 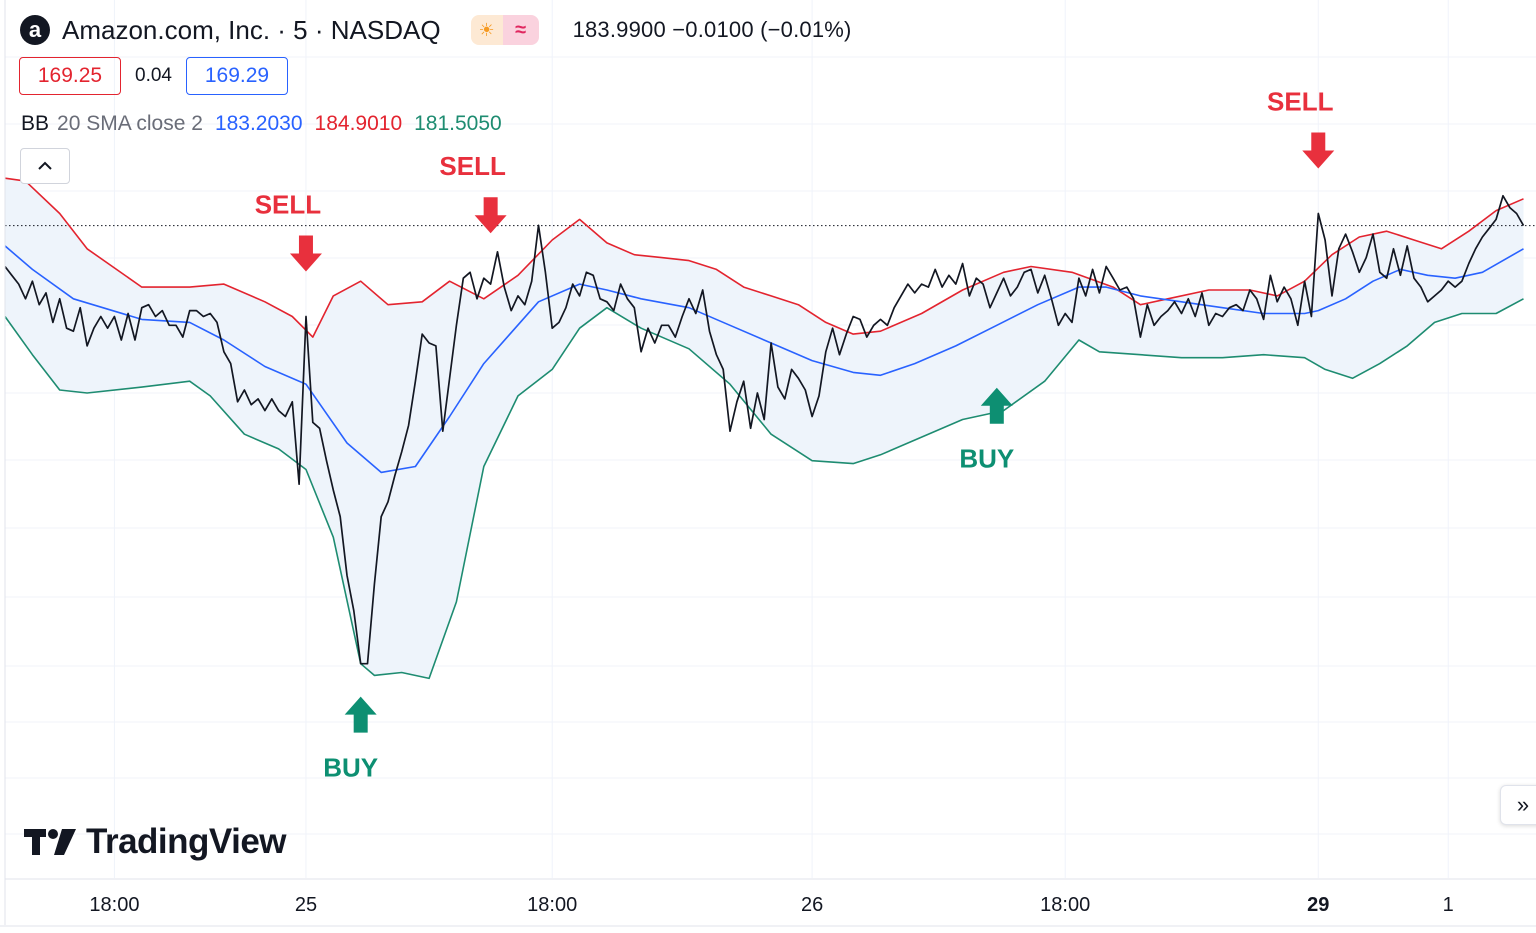 I want to click on tradingview-logo-icon, so click(x=50, y=842).